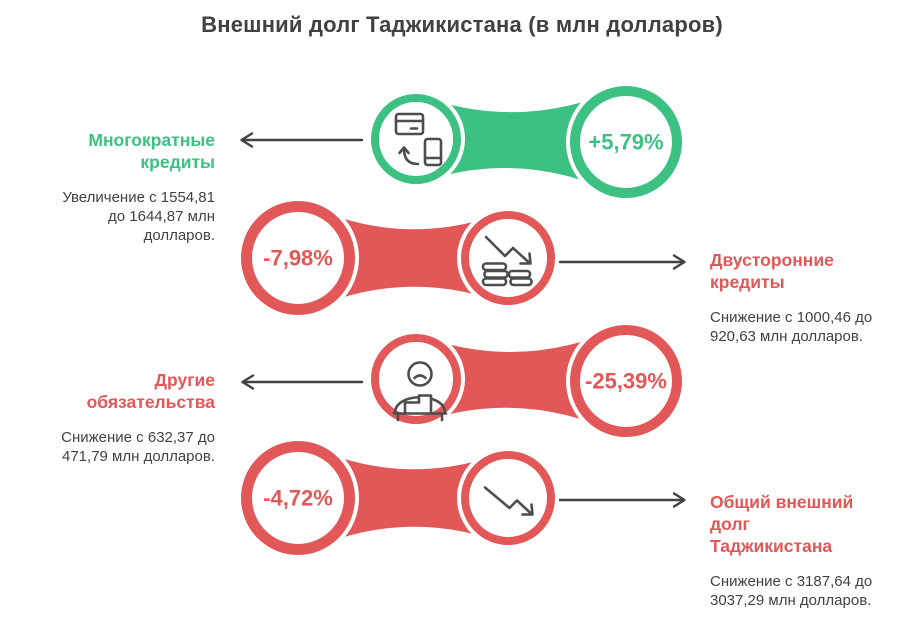  I want to click on row-label: Другие обязательства, so click(150, 391).